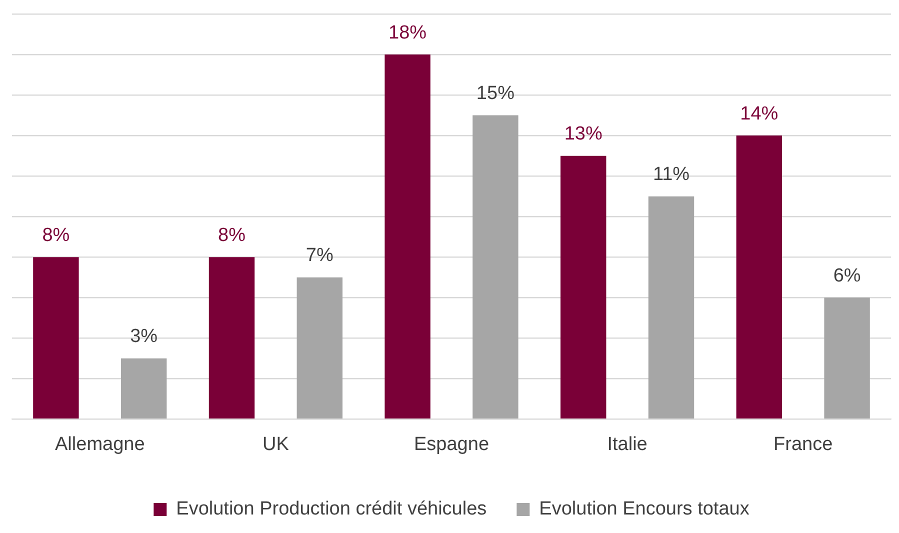  I want to click on data-label: 13%, so click(583, 134).